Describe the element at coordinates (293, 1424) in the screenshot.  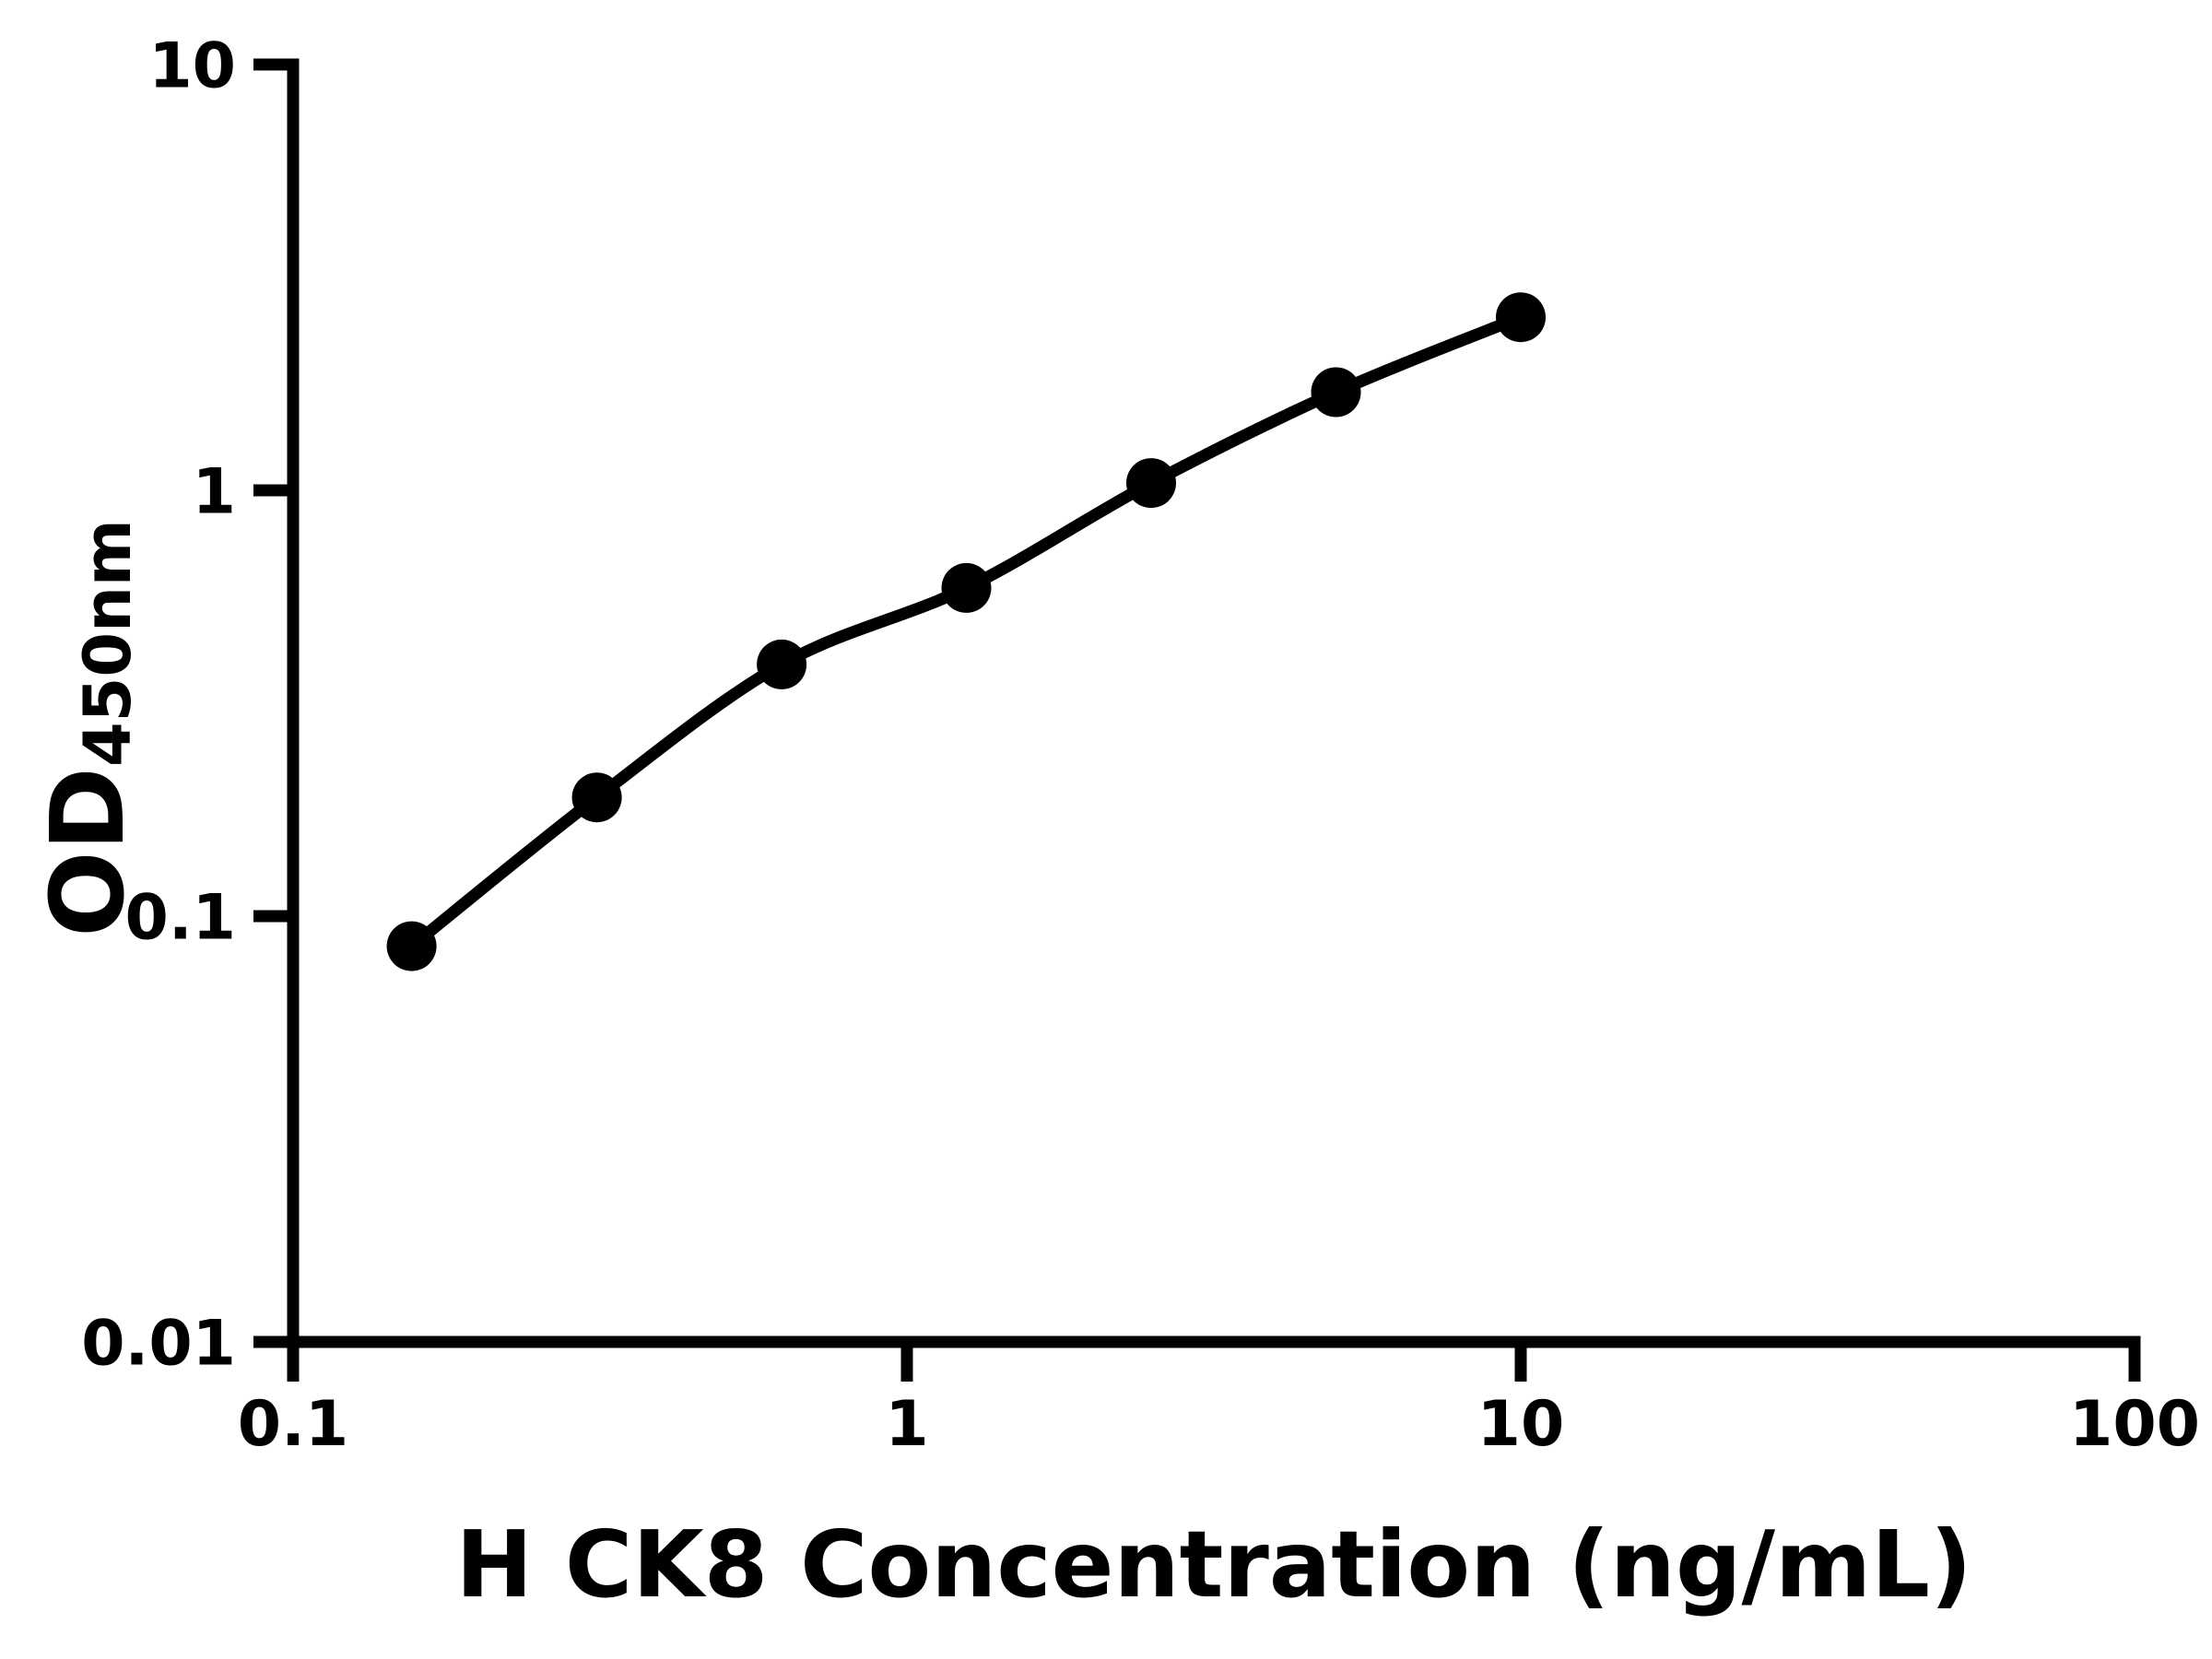
I see `x-tick-label-0.1: 0.1` at that location.